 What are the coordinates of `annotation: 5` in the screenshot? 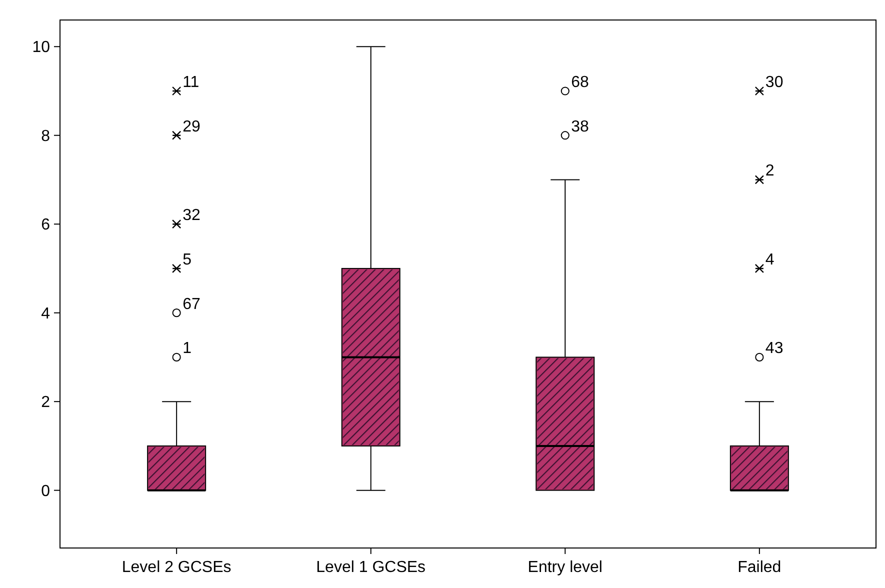 It's located at (187, 259).